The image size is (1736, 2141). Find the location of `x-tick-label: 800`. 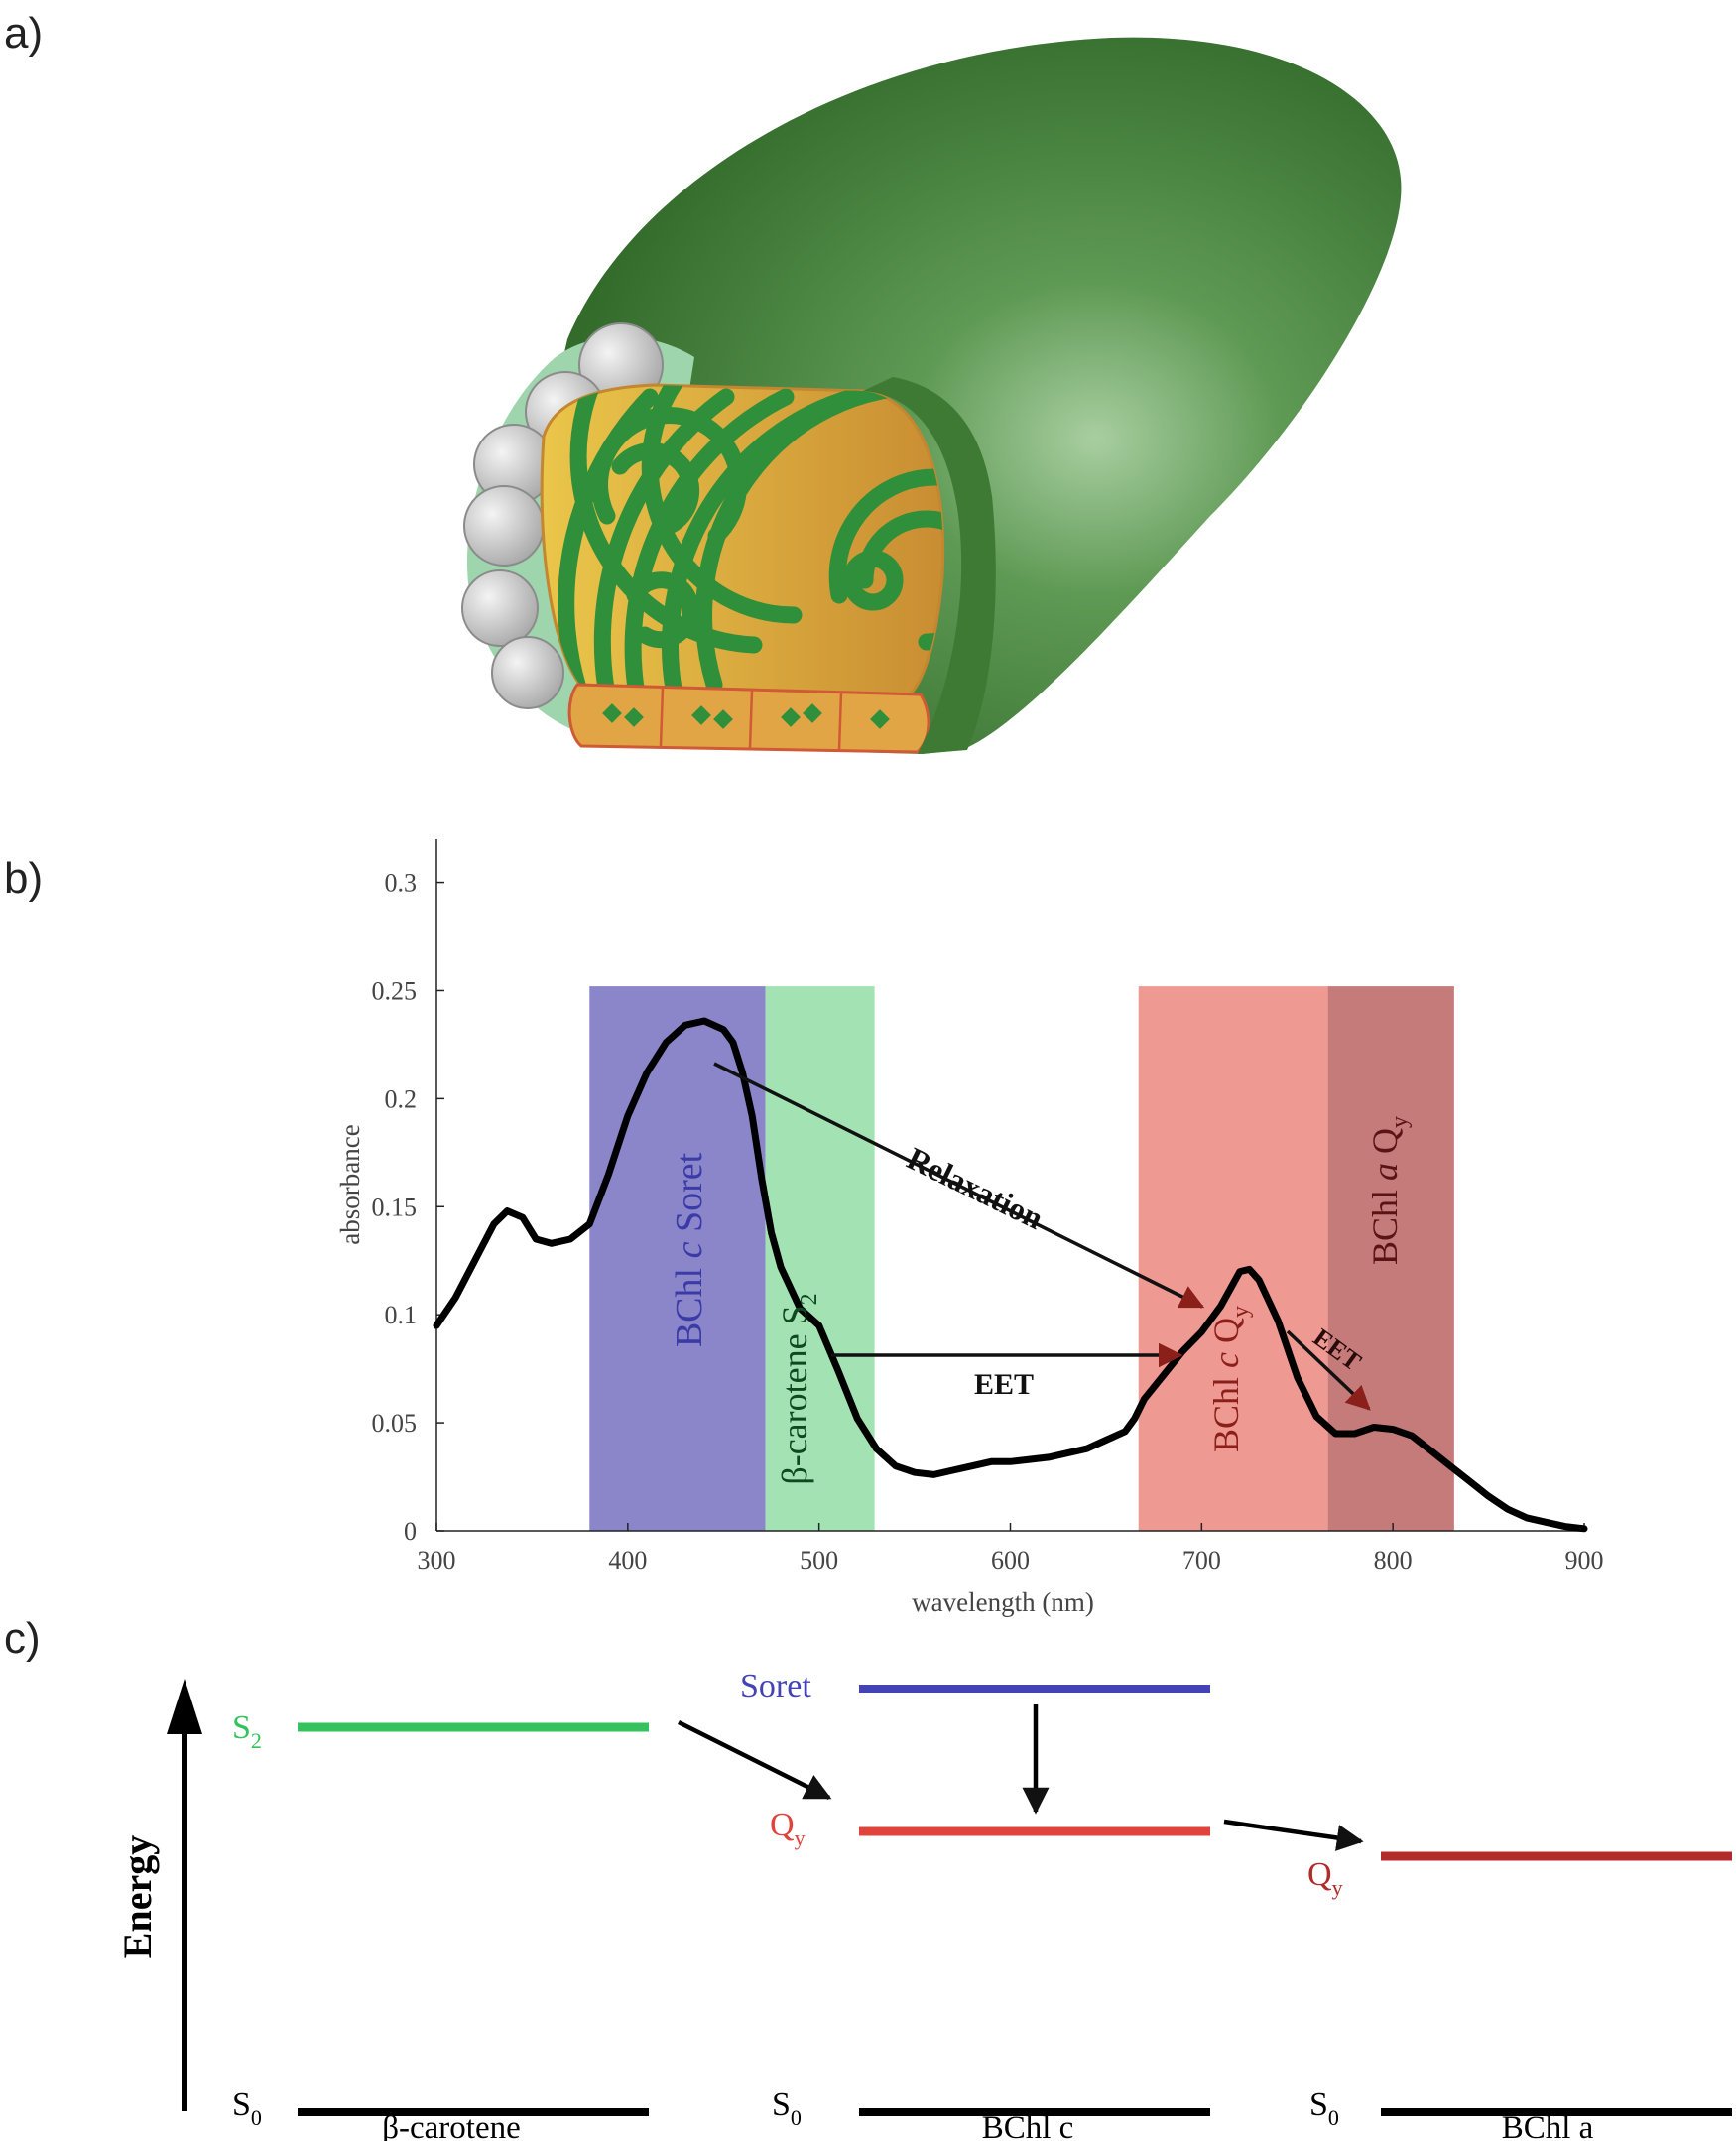

x-tick-label: 800 is located at coordinates (1393, 1560).